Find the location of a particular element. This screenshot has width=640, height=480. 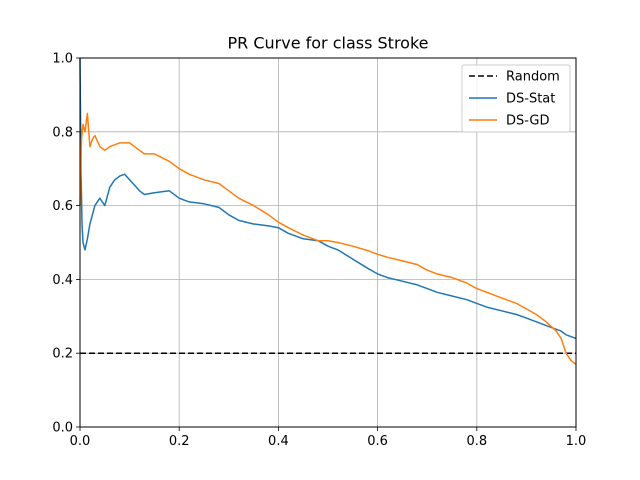

legend: Random DS-Stat DS-GD is located at coordinates (516, 98).